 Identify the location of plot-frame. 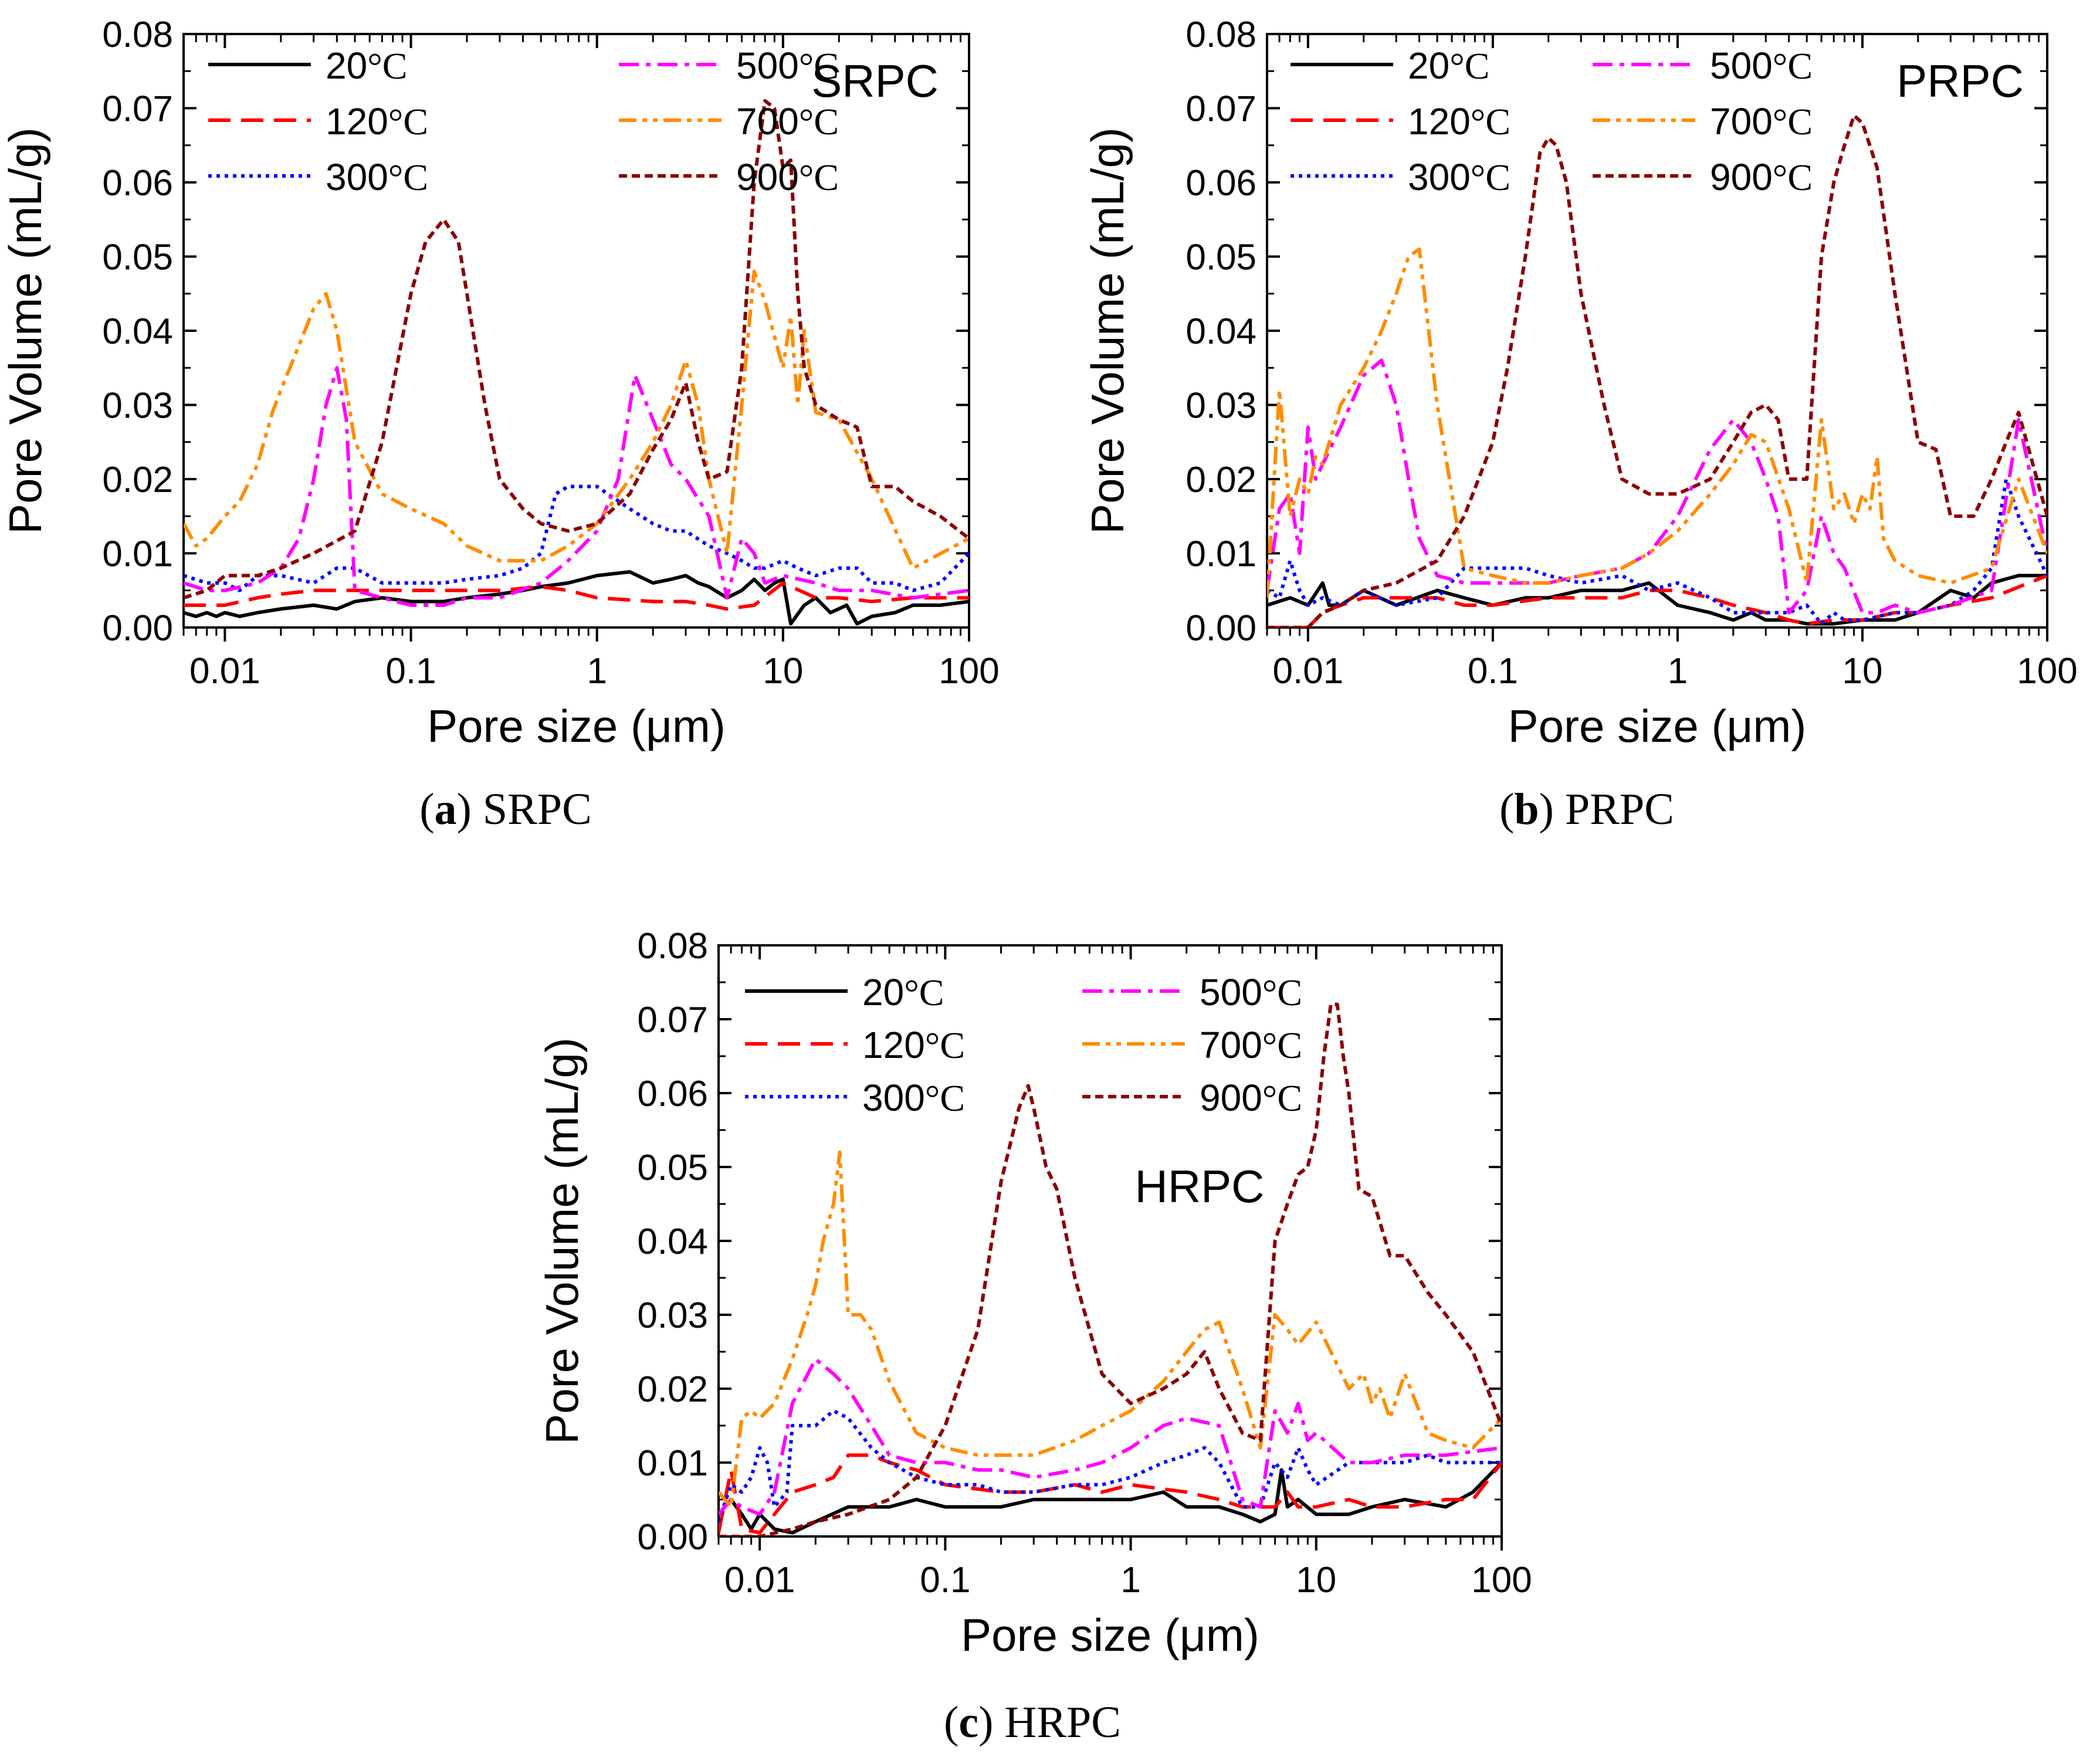
(576, 331).